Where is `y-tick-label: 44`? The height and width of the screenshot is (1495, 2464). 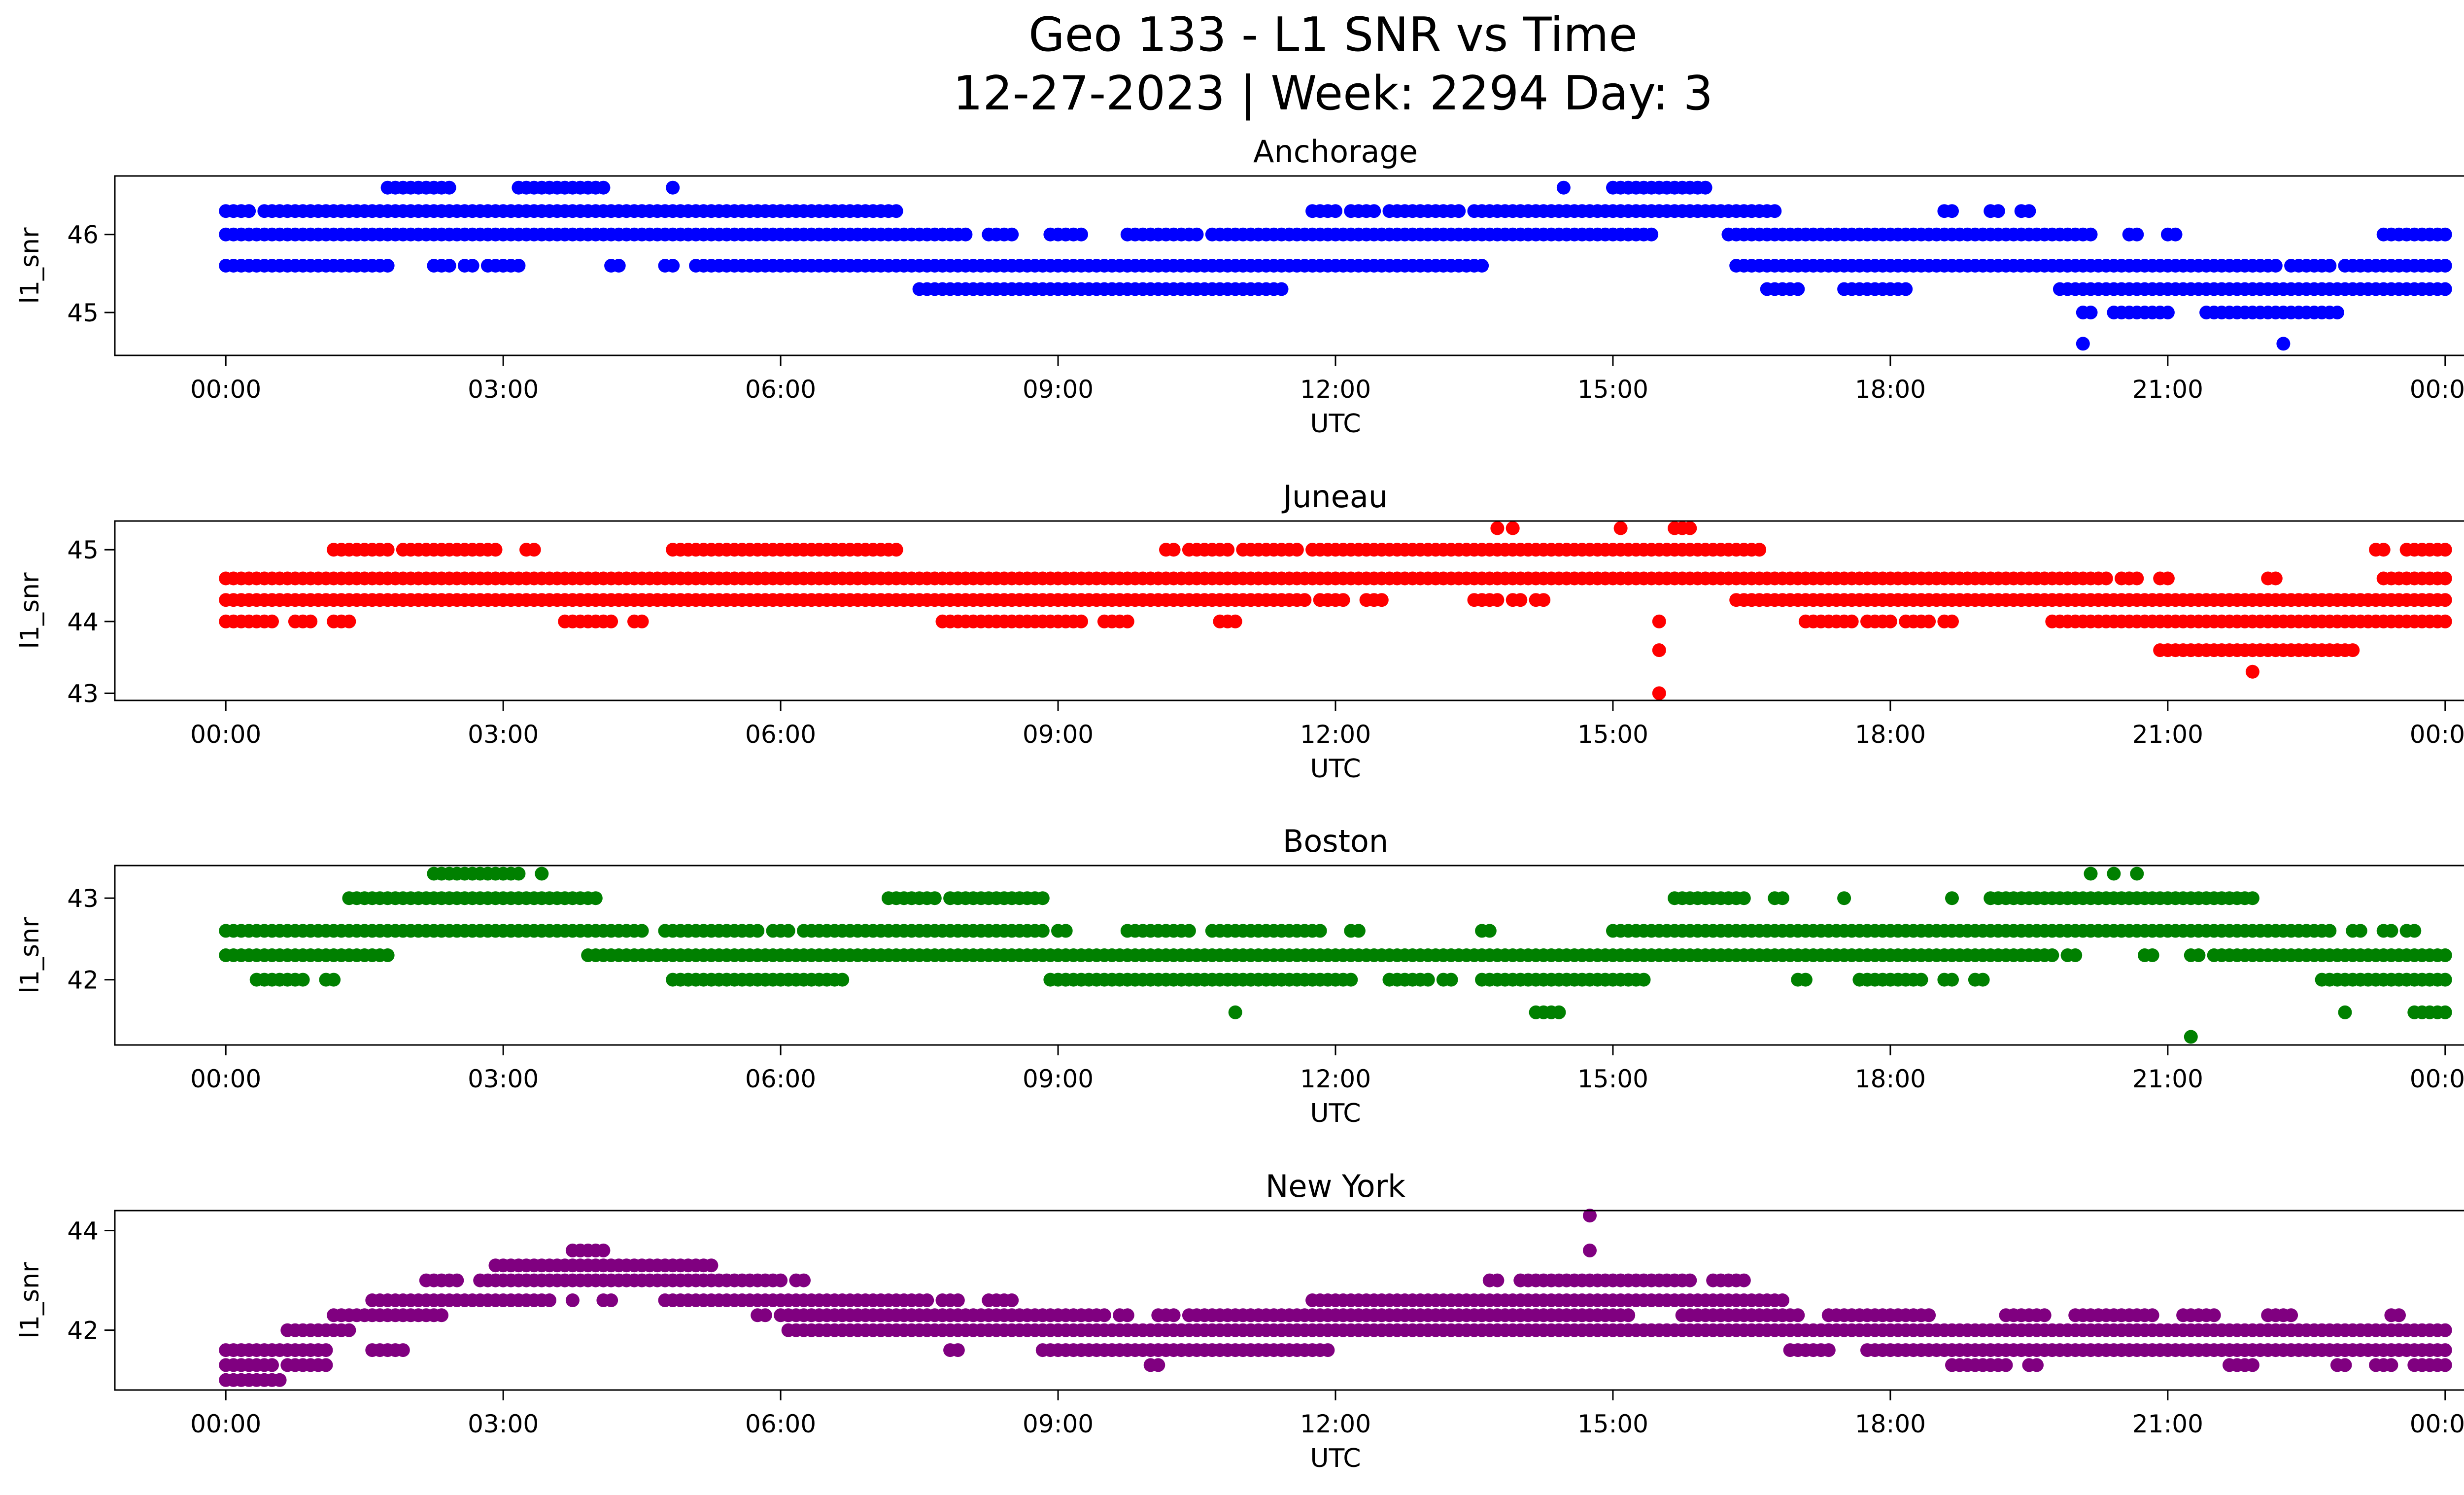
y-tick-label: 44 is located at coordinates (83, 1231).